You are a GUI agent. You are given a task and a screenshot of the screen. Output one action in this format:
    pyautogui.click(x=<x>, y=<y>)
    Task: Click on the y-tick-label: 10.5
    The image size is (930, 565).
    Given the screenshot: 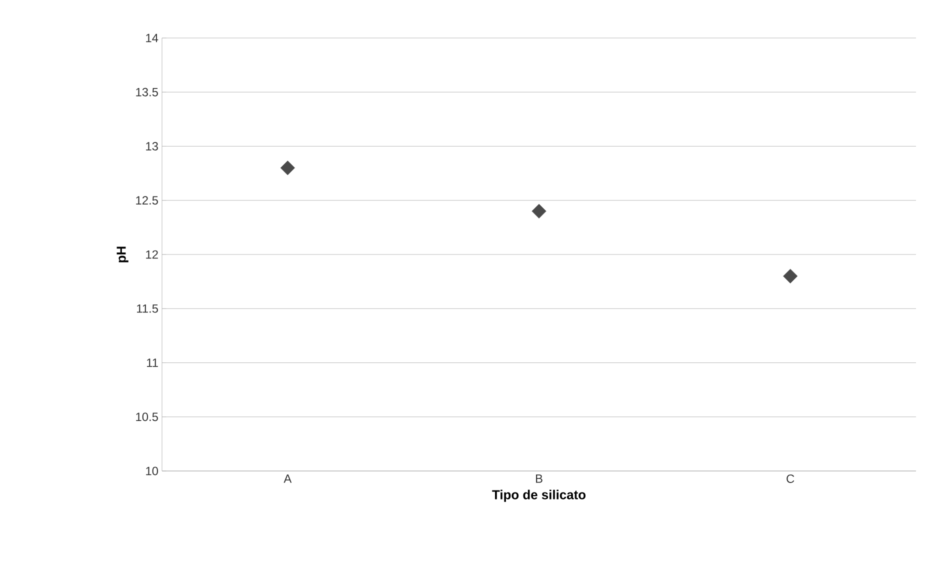 What is the action you would take?
    pyautogui.click(x=147, y=417)
    